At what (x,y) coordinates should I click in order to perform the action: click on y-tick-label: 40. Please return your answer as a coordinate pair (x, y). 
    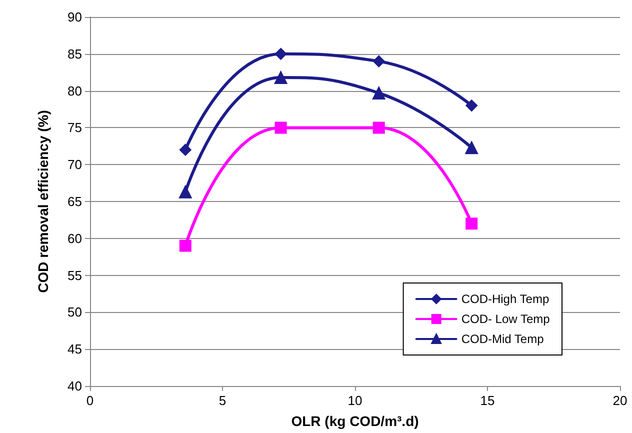
    Looking at the image, I should click on (75, 386).